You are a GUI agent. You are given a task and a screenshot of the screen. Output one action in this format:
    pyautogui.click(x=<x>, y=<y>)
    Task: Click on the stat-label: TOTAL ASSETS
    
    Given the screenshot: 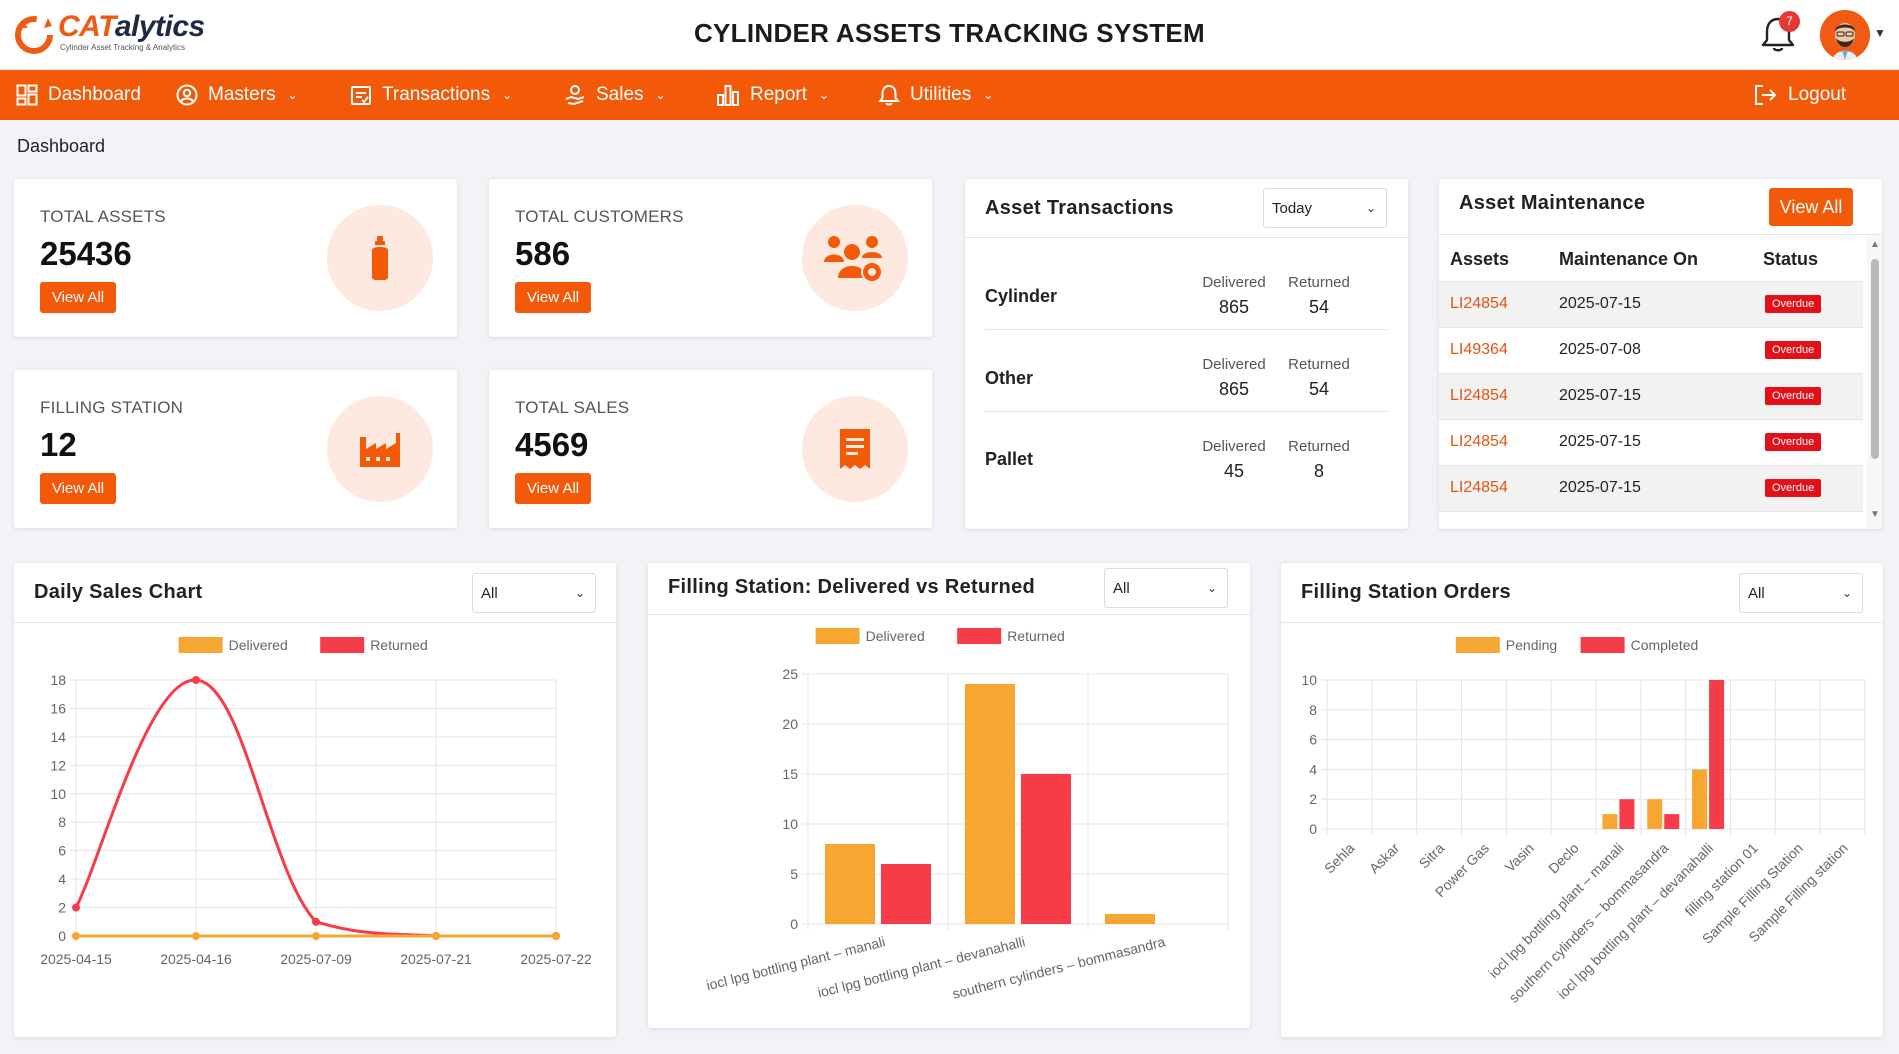 What is the action you would take?
    pyautogui.click(x=103, y=216)
    